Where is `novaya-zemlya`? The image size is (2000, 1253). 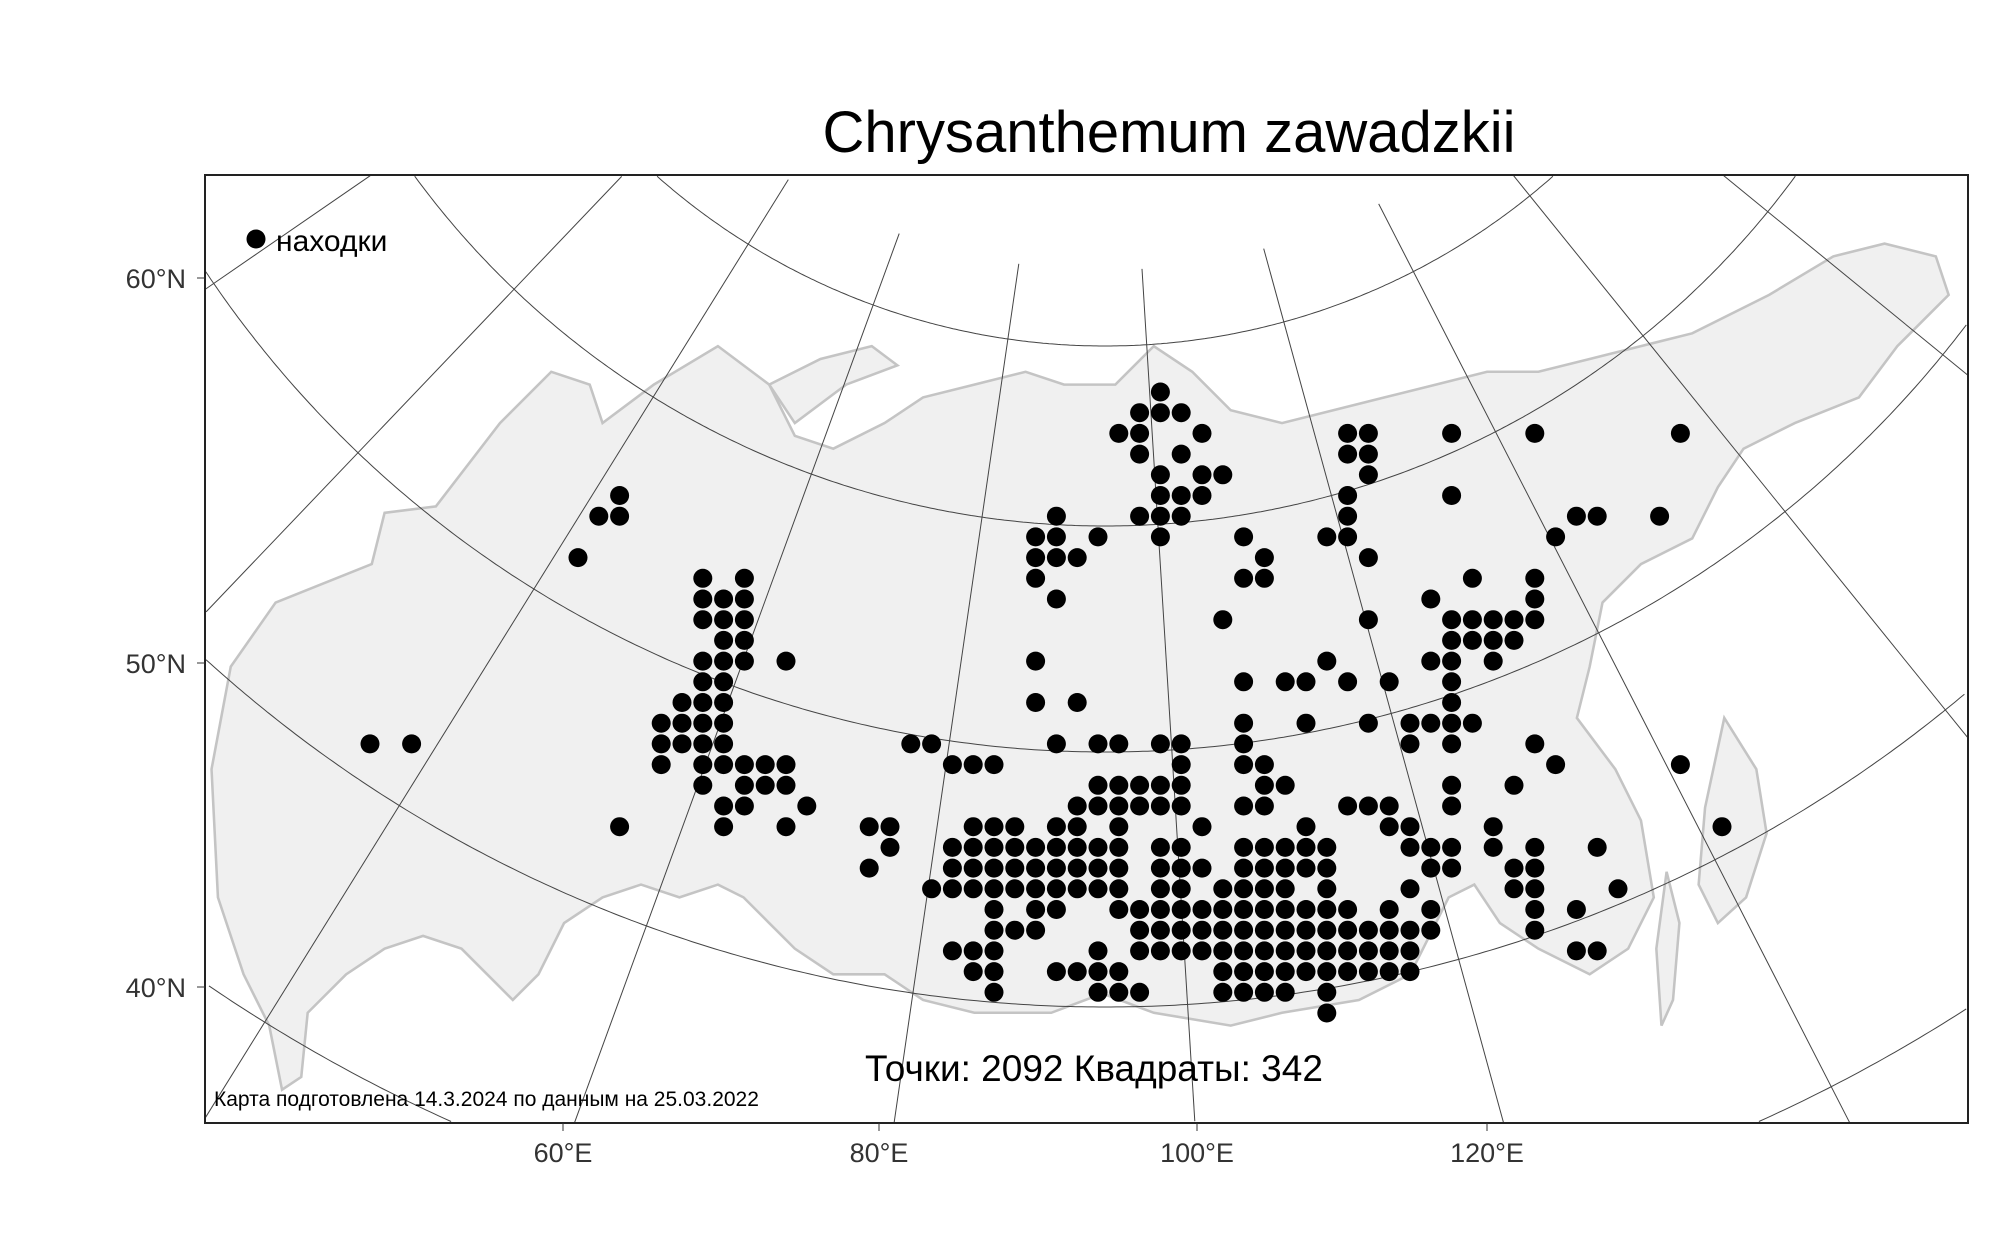 novaya-zemlya is located at coordinates (834, 384).